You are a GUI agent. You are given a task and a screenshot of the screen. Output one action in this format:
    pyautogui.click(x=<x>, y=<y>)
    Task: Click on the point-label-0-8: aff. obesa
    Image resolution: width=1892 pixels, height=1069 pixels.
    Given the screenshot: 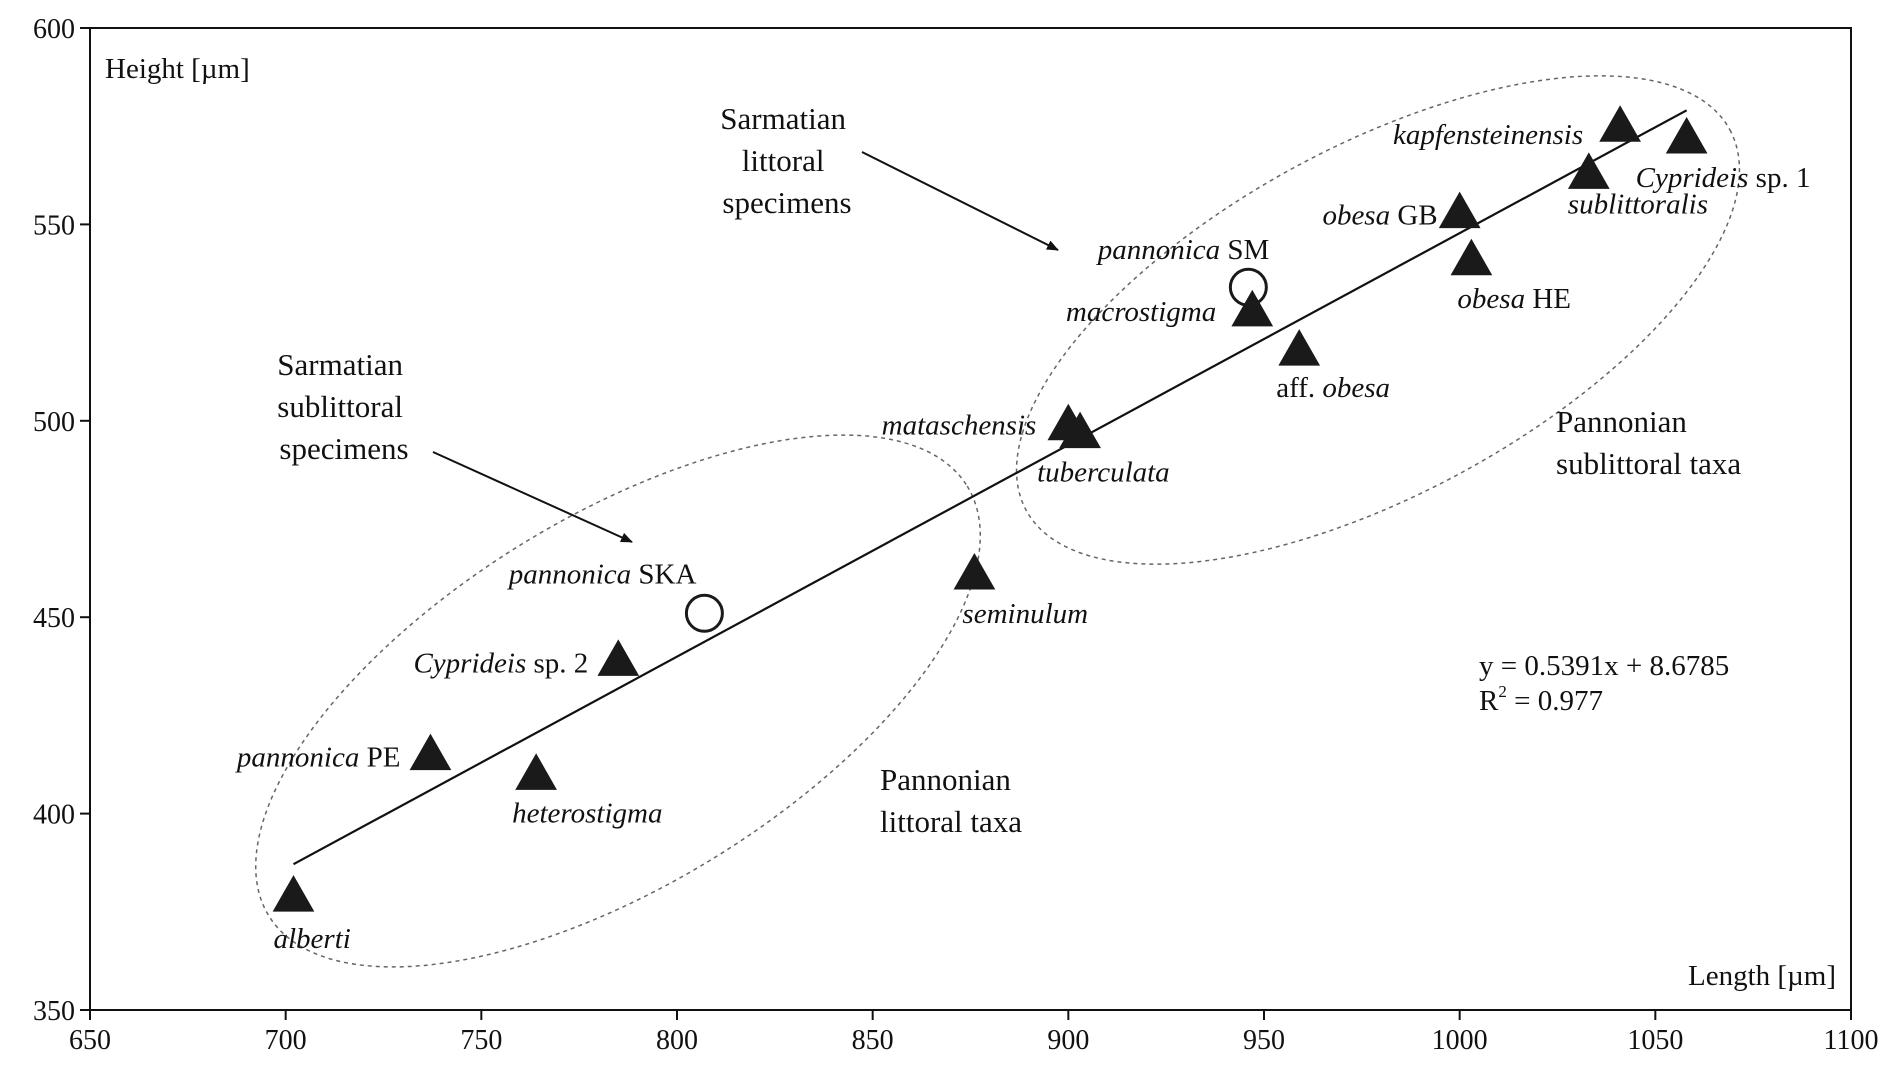 What is the action you would take?
    pyautogui.click(x=1333, y=388)
    